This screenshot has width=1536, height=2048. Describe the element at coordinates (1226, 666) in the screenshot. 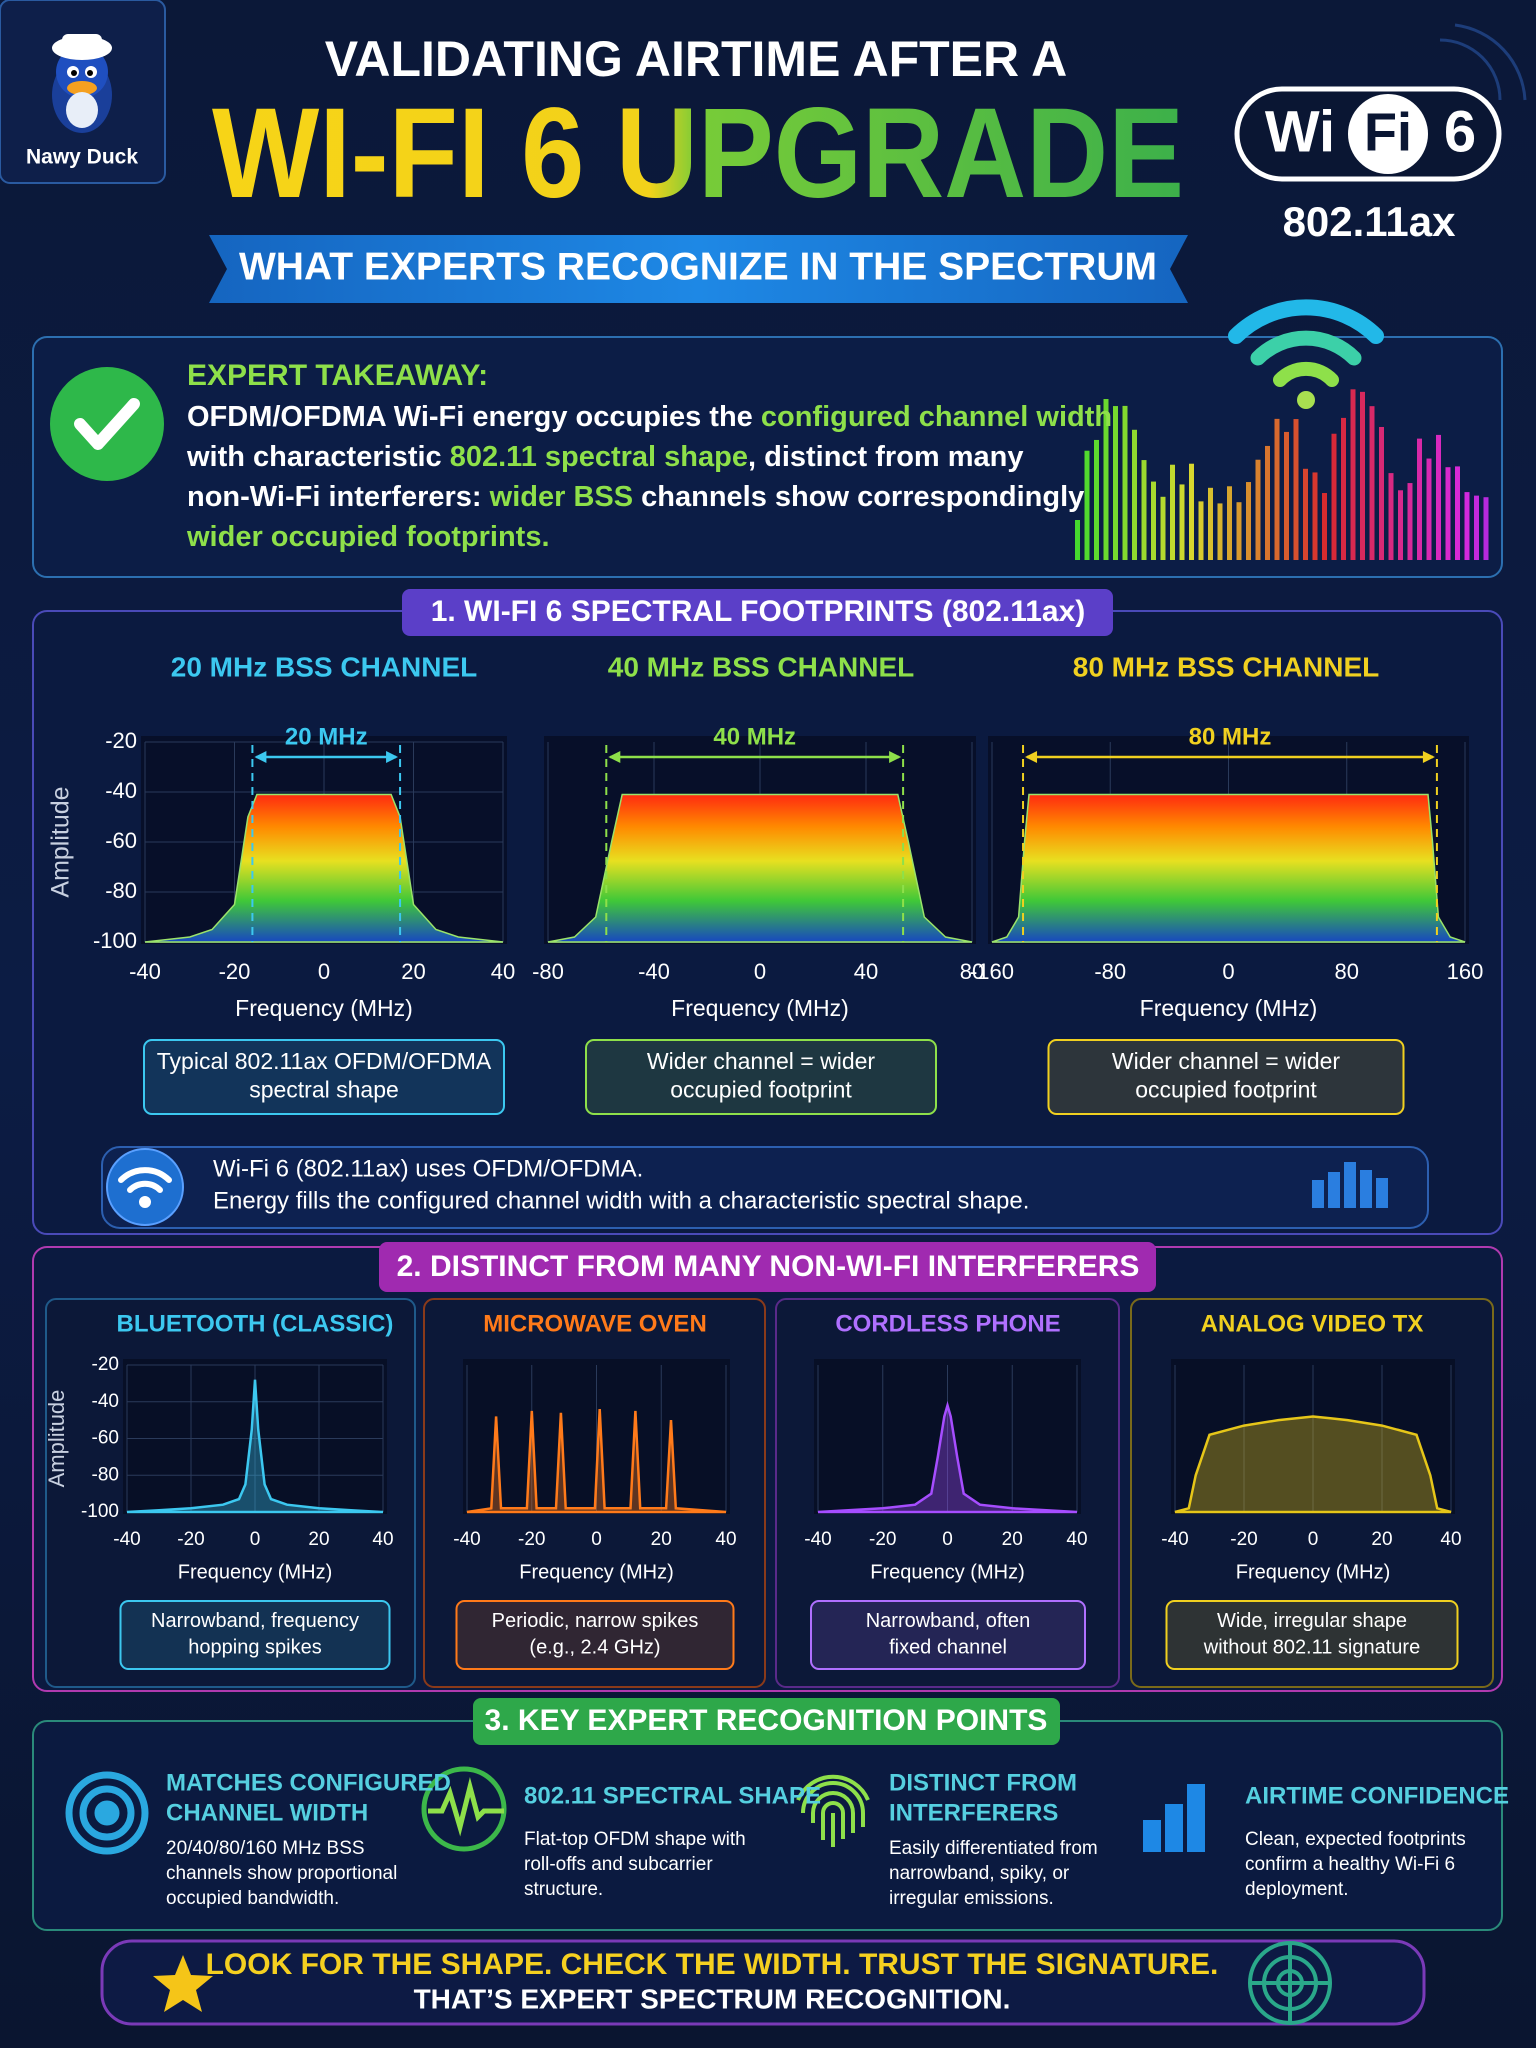

I see `chart-title: 80 MHz BSS CHANNEL` at that location.